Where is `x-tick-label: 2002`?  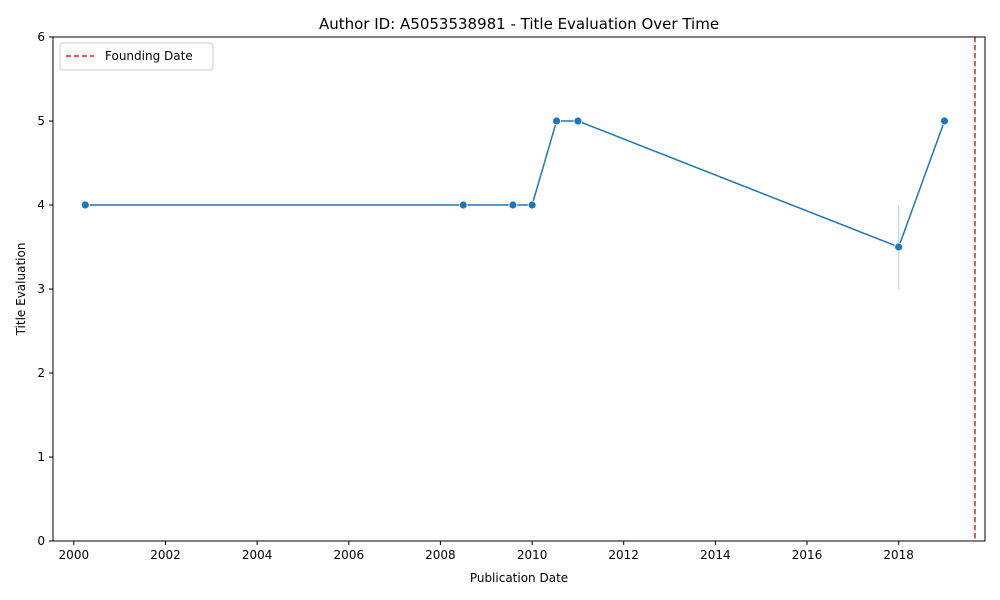
x-tick-label: 2002 is located at coordinates (165, 555).